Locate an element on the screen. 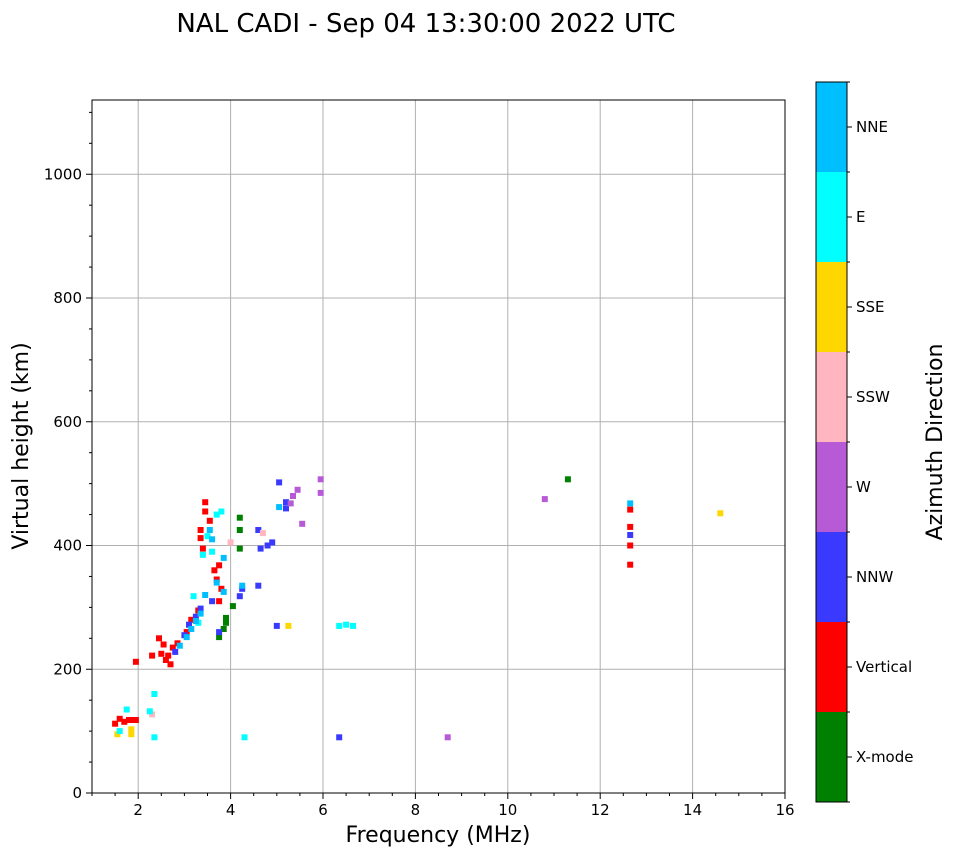 The image size is (958, 857). colorbar-tick-label: SSW is located at coordinates (873, 397).